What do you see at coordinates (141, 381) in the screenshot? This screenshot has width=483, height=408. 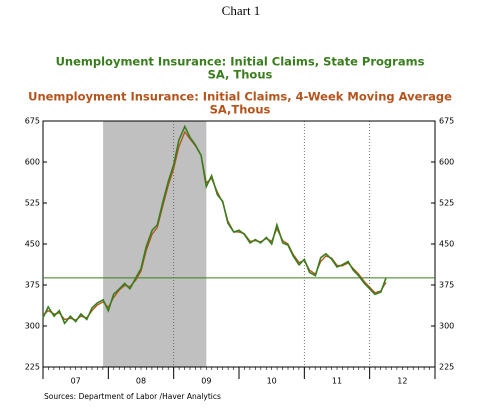 I see `x-tick-label: 08` at bounding box center [141, 381].